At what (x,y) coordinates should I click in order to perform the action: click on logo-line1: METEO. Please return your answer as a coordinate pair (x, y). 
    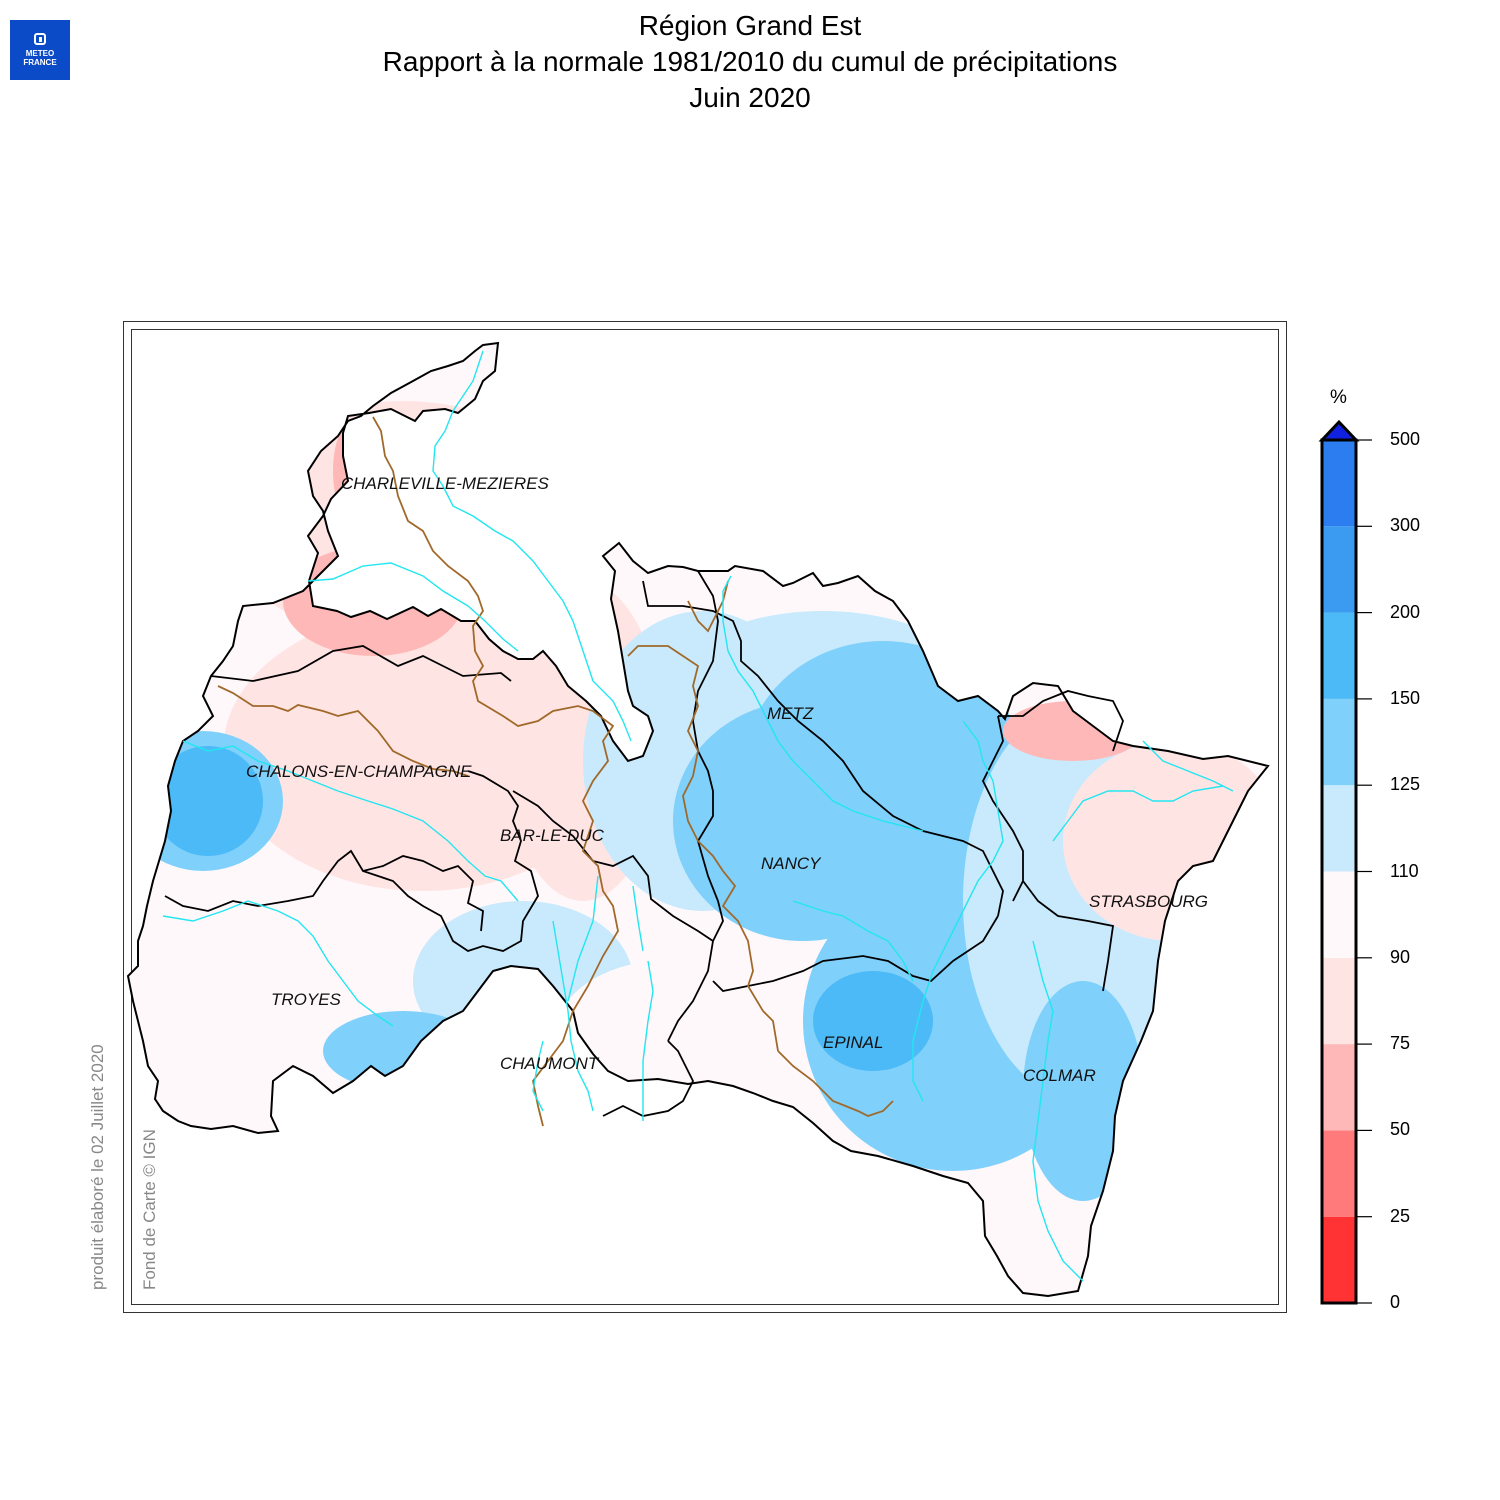
    Looking at the image, I should click on (40, 53).